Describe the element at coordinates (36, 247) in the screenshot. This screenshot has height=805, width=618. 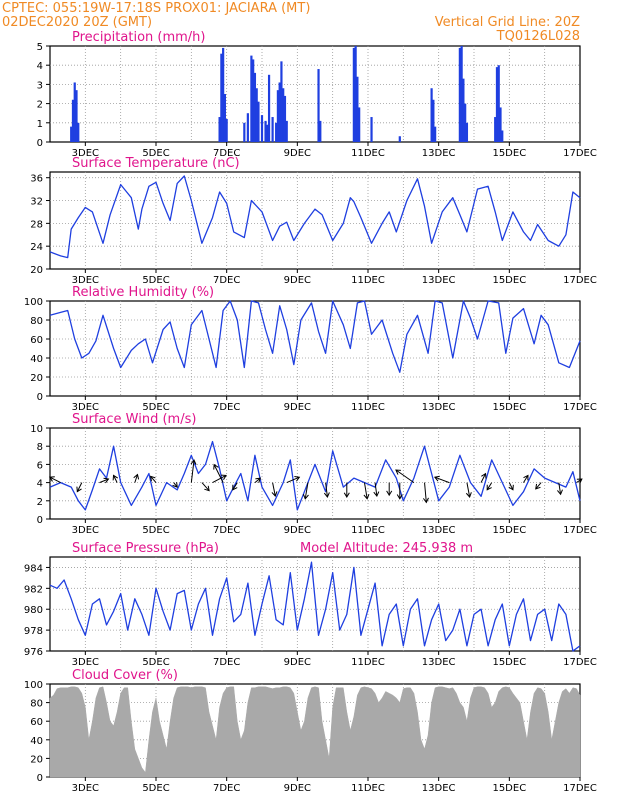
I see `temp-ytick: 24` at that location.